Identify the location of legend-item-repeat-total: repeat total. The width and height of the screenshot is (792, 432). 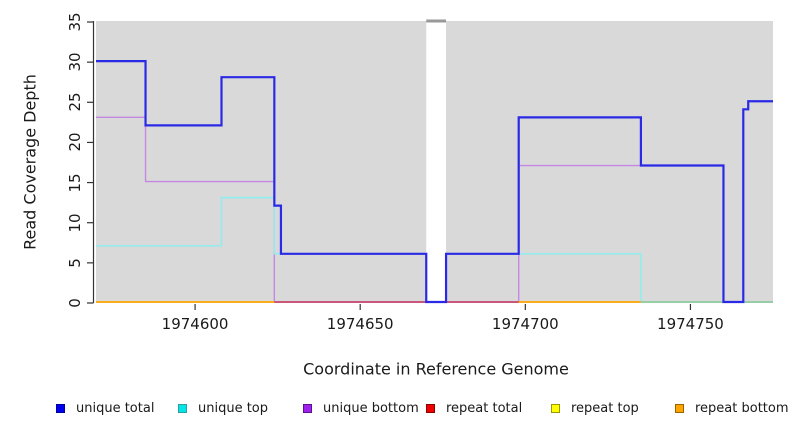
(474, 408).